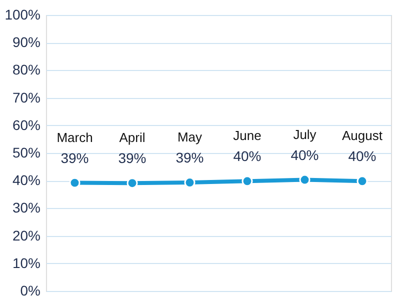 The height and width of the screenshot is (304, 399). I want to click on y-tick-label: 0%, so click(30, 290).